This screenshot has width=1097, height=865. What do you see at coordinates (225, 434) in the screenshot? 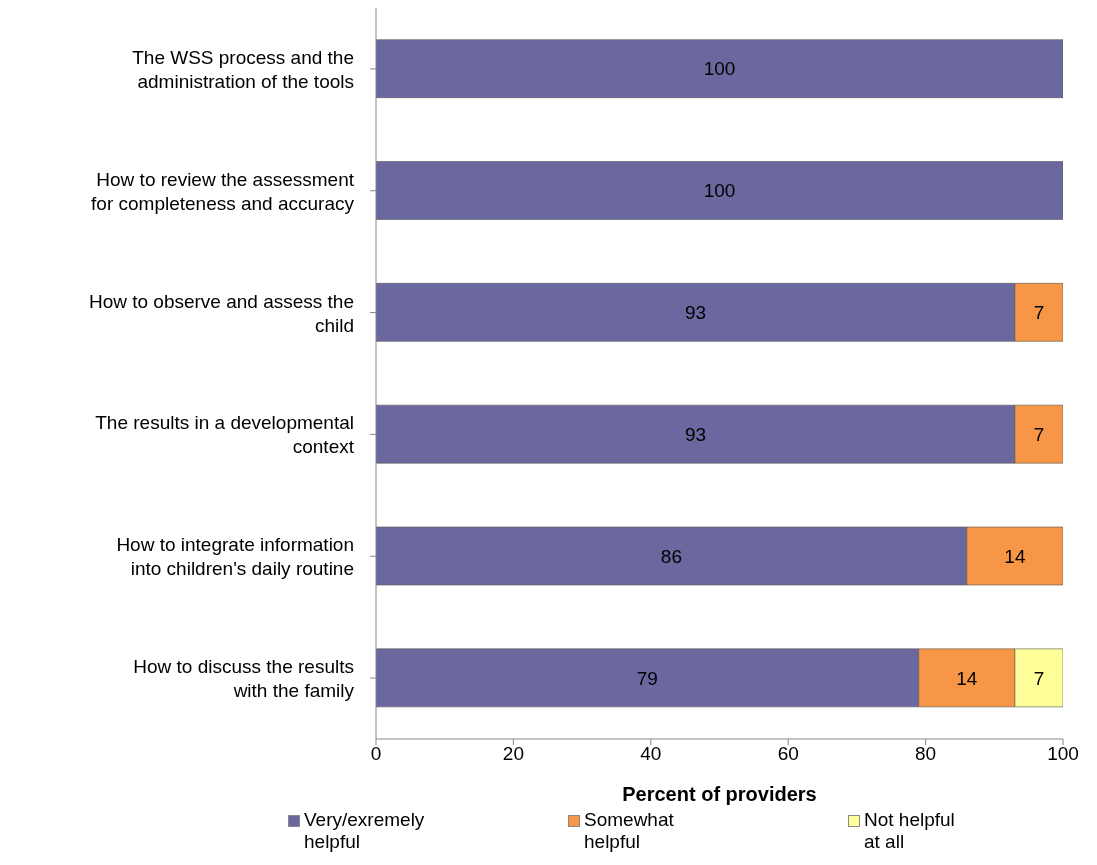
I see `y-tick-label: The results in a developmental context` at bounding box center [225, 434].